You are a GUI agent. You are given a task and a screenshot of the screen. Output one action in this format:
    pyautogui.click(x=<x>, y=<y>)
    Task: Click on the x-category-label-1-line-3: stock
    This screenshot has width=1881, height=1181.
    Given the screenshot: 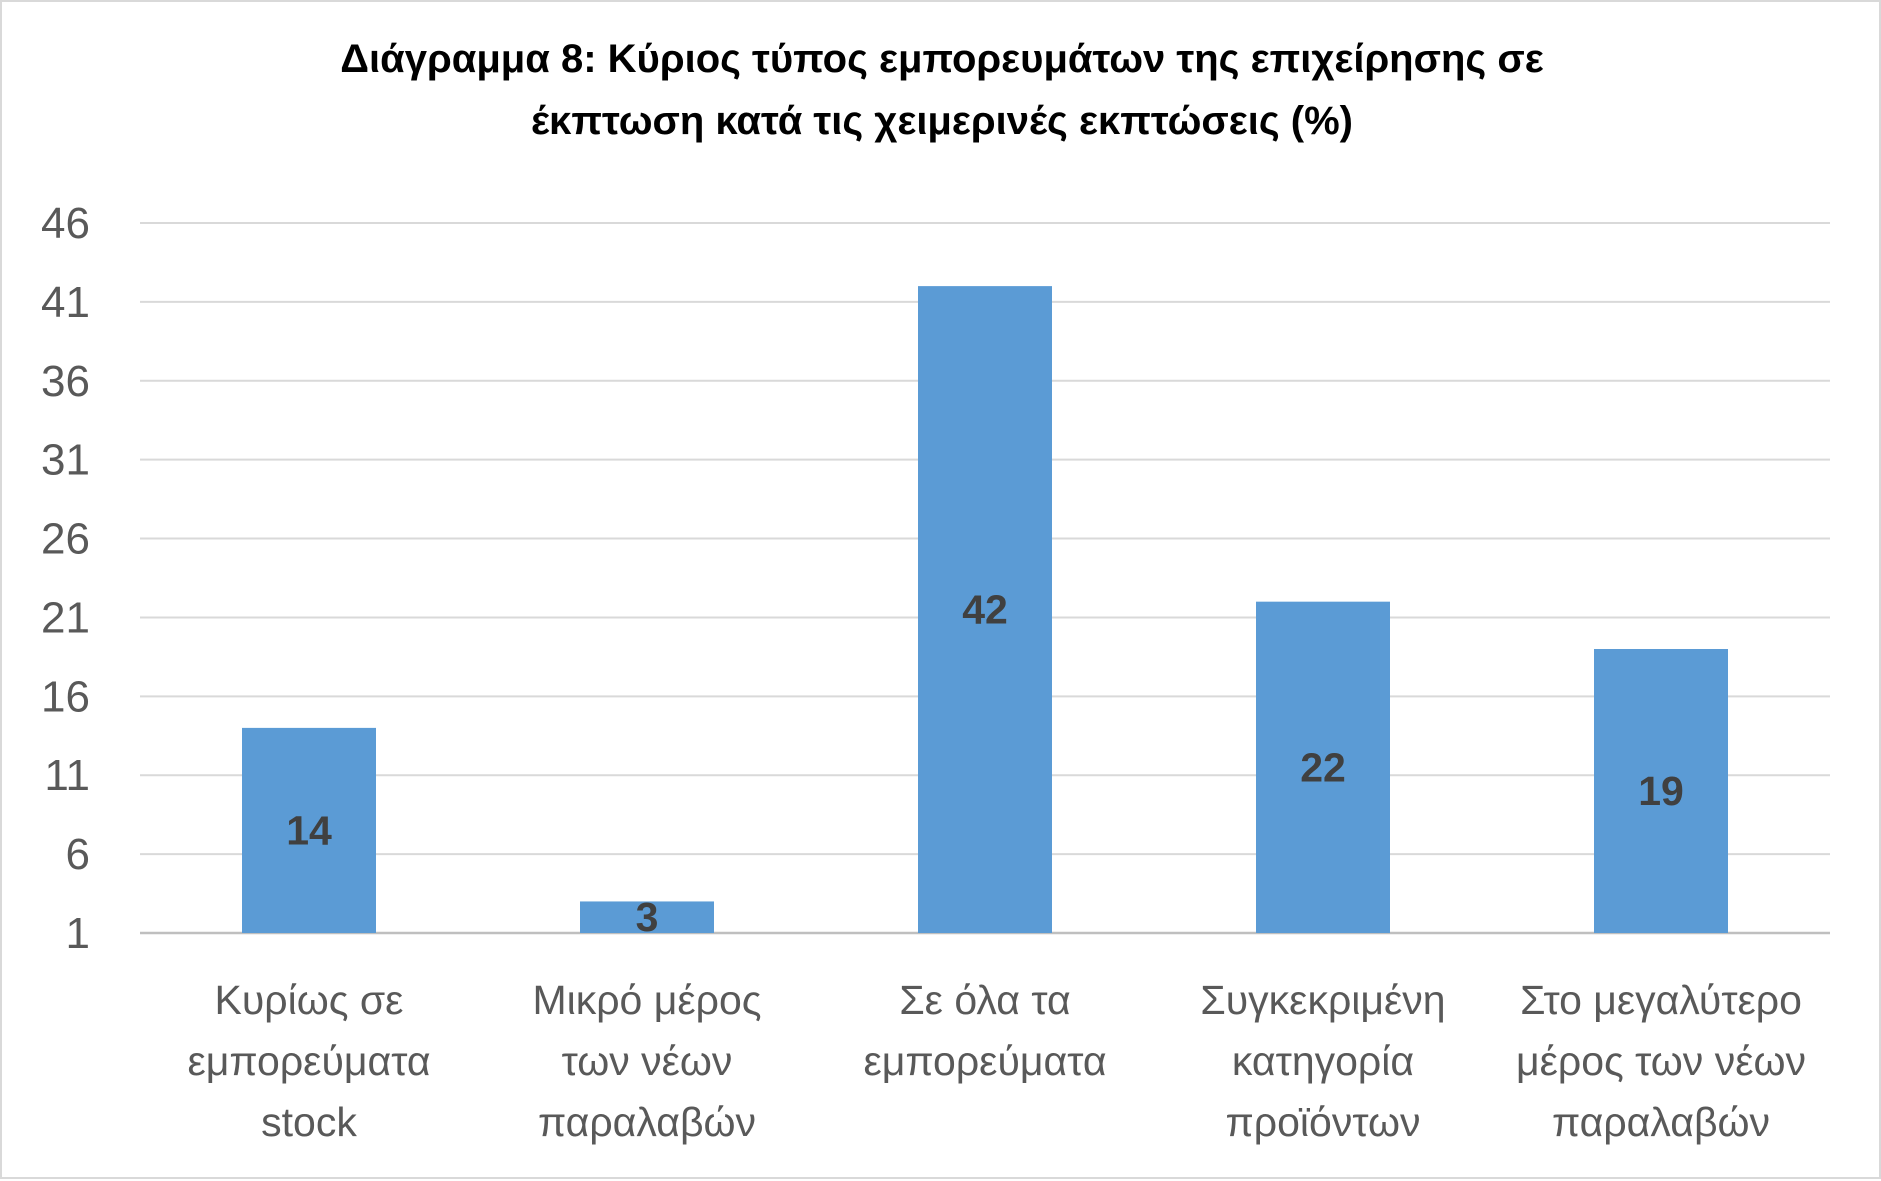 What is the action you would take?
    pyautogui.click(x=309, y=1122)
    